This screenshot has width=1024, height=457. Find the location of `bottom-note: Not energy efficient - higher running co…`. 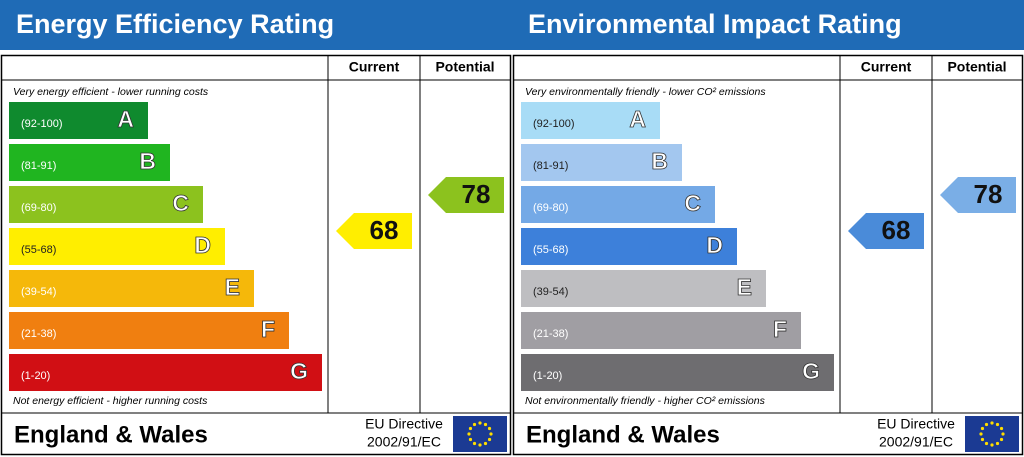

bottom-note: Not energy efficient - higher running co… is located at coordinates (110, 401).